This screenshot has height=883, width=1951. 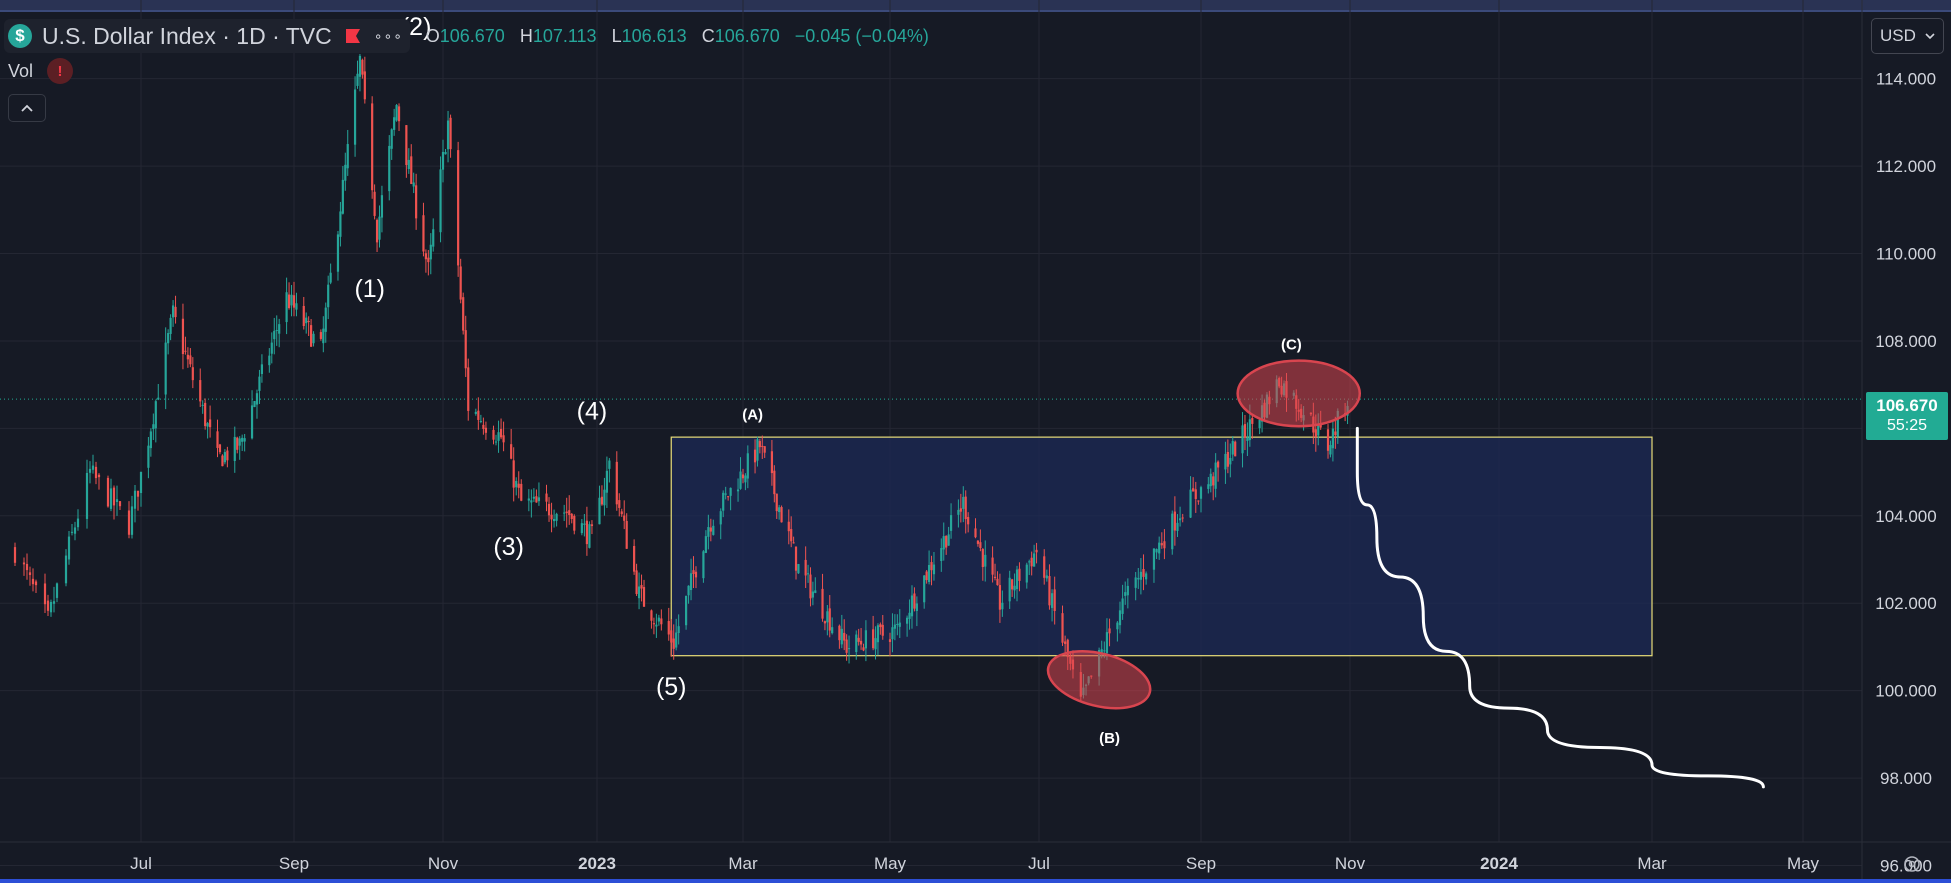 What do you see at coordinates (294, 863) in the screenshot?
I see `time-tick-label: Sep` at bounding box center [294, 863].